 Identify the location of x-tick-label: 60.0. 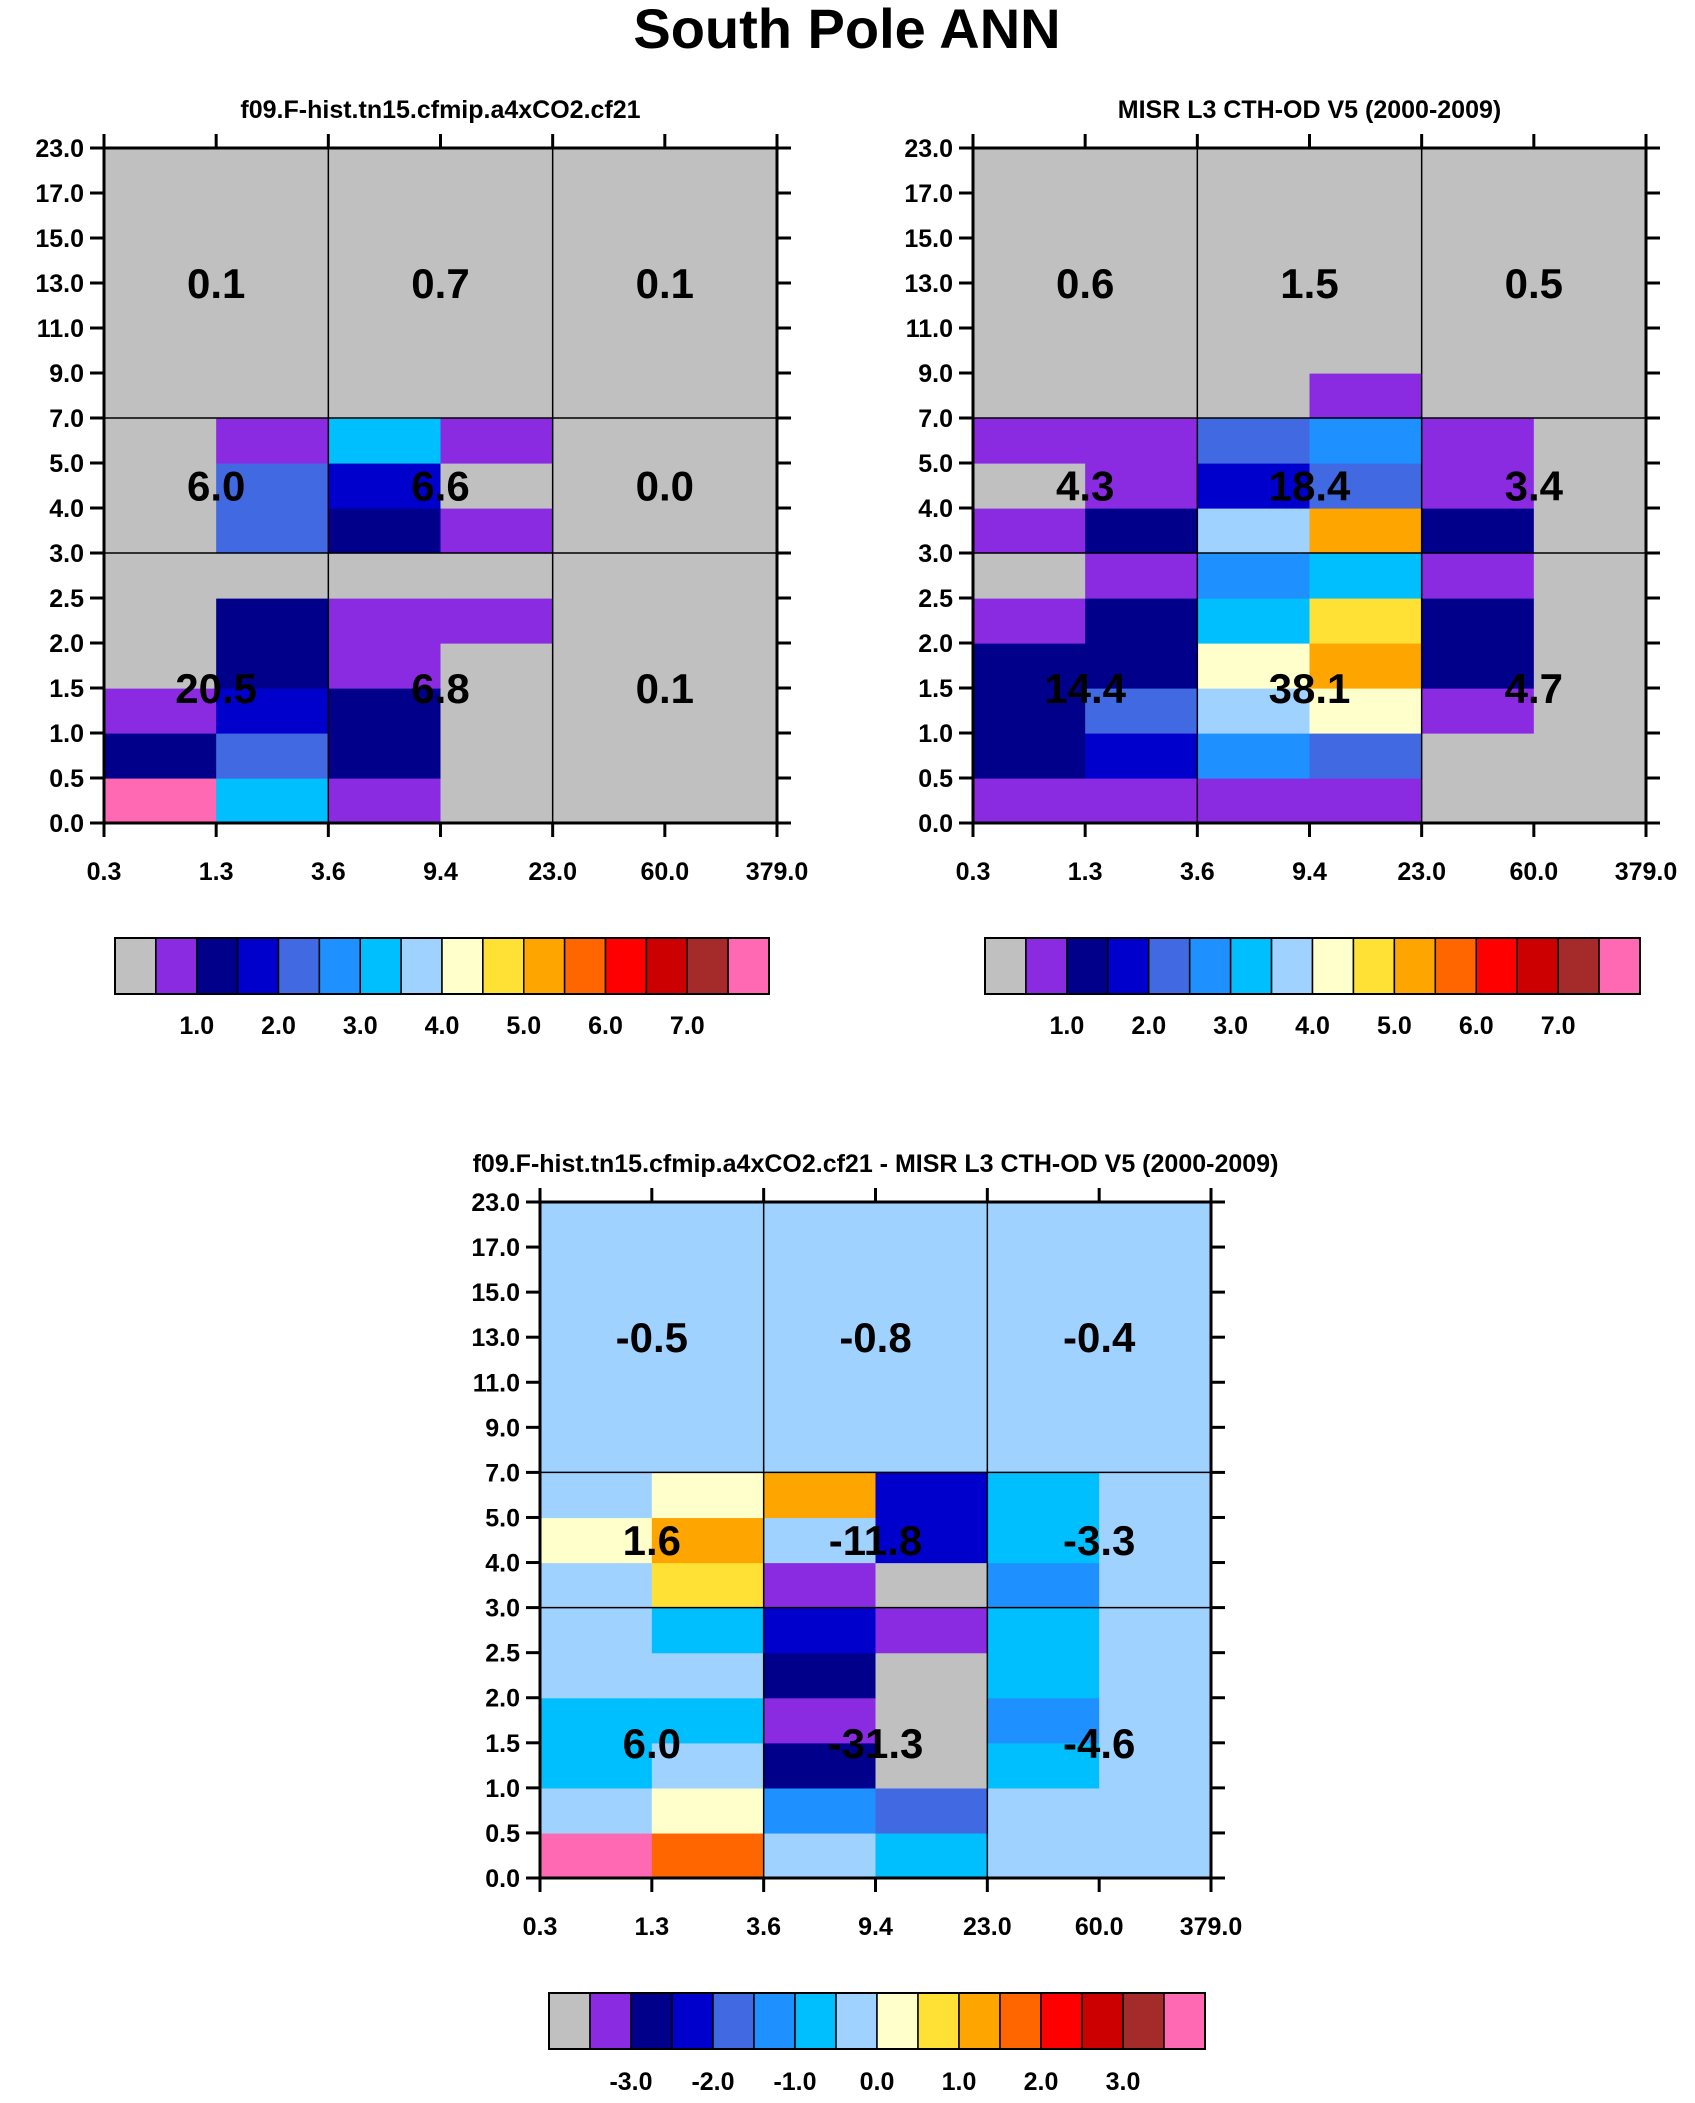
(1099, 1927).